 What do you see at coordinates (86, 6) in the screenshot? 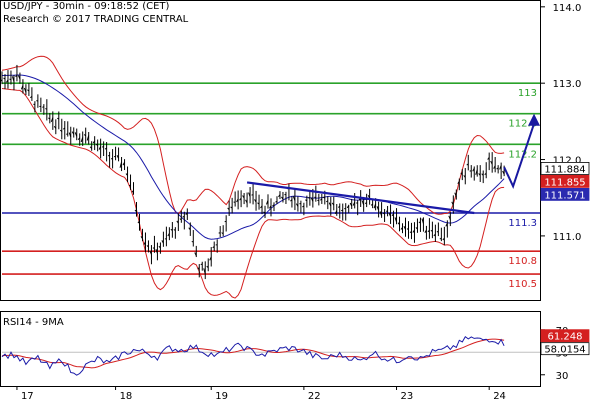
I see `chart-title: USD/JPY - 30min - 09:18:52 (CET)` at bounding box center [86, 6].